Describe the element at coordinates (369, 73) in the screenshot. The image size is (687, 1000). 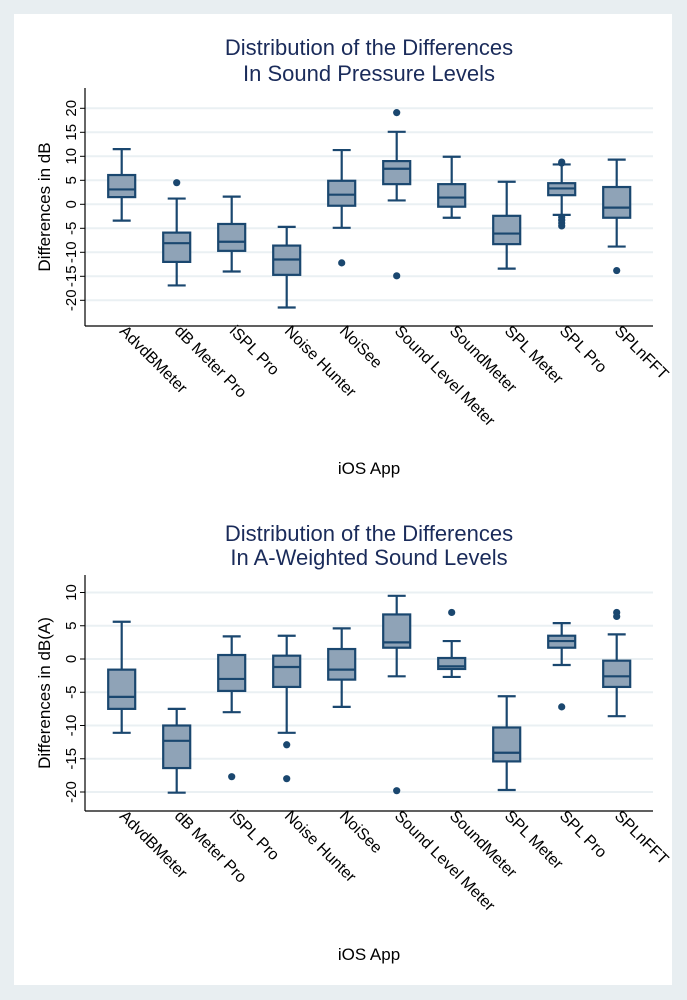
I see `chart-title-line: In Sound Pressure Levels` at that location.